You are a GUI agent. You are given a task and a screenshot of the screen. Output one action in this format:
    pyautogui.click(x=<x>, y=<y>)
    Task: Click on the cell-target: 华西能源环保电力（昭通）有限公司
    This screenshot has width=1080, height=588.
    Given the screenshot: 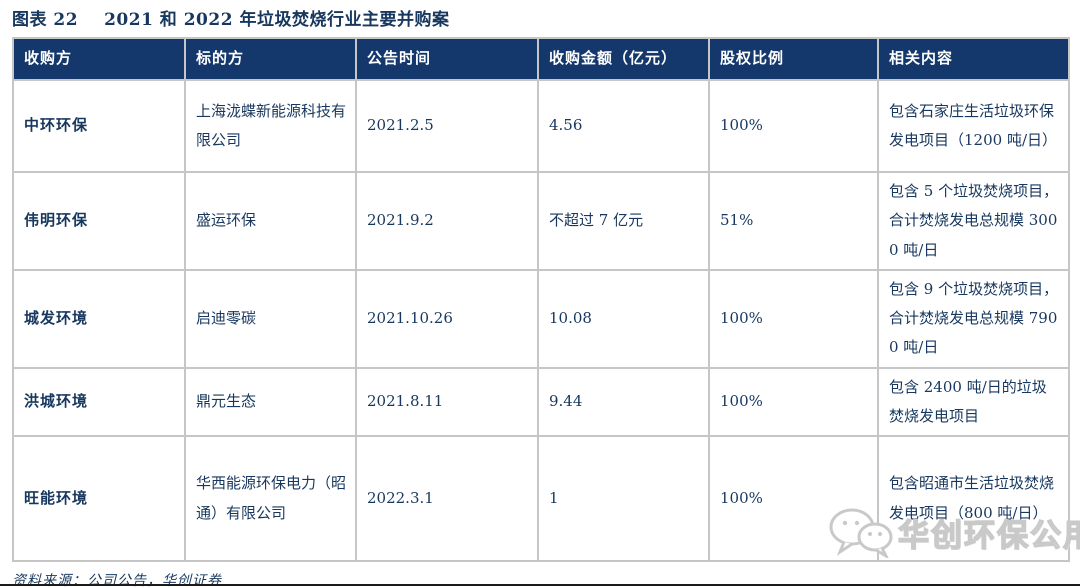 What is the action you would take?
    pyautogui.click(x=270, y=498)
    